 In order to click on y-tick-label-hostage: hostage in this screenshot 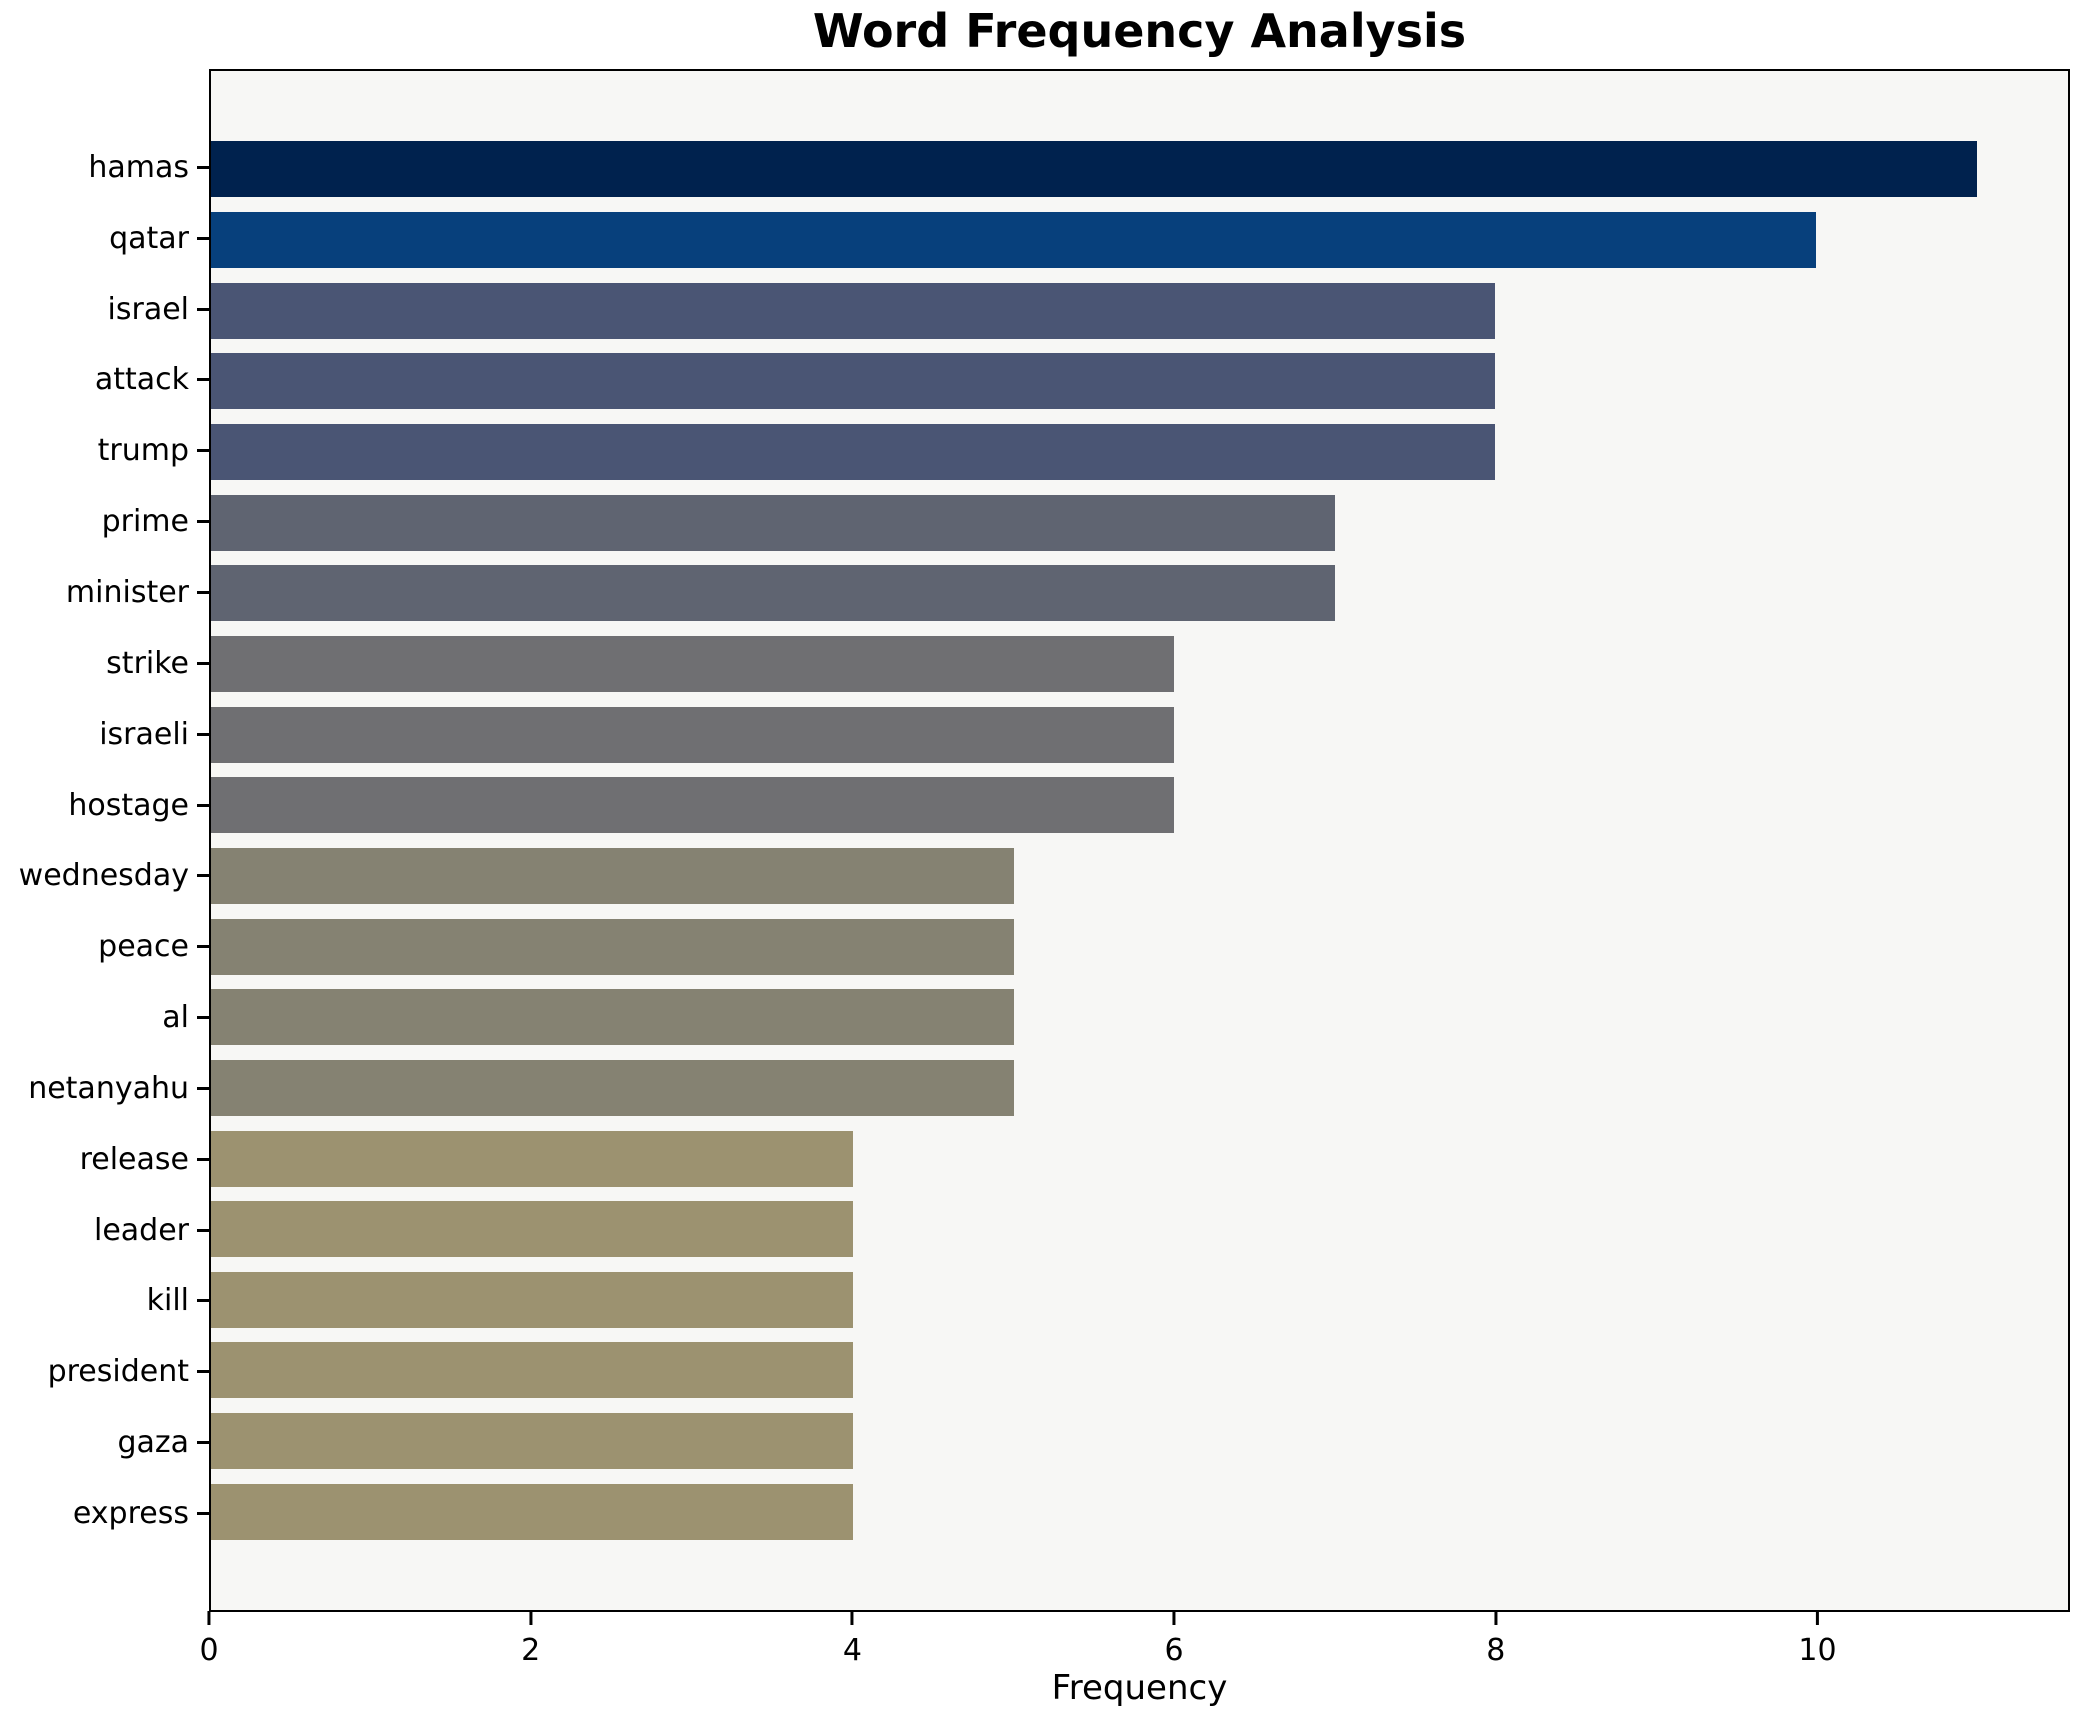, I will do `click(128, 805)`.